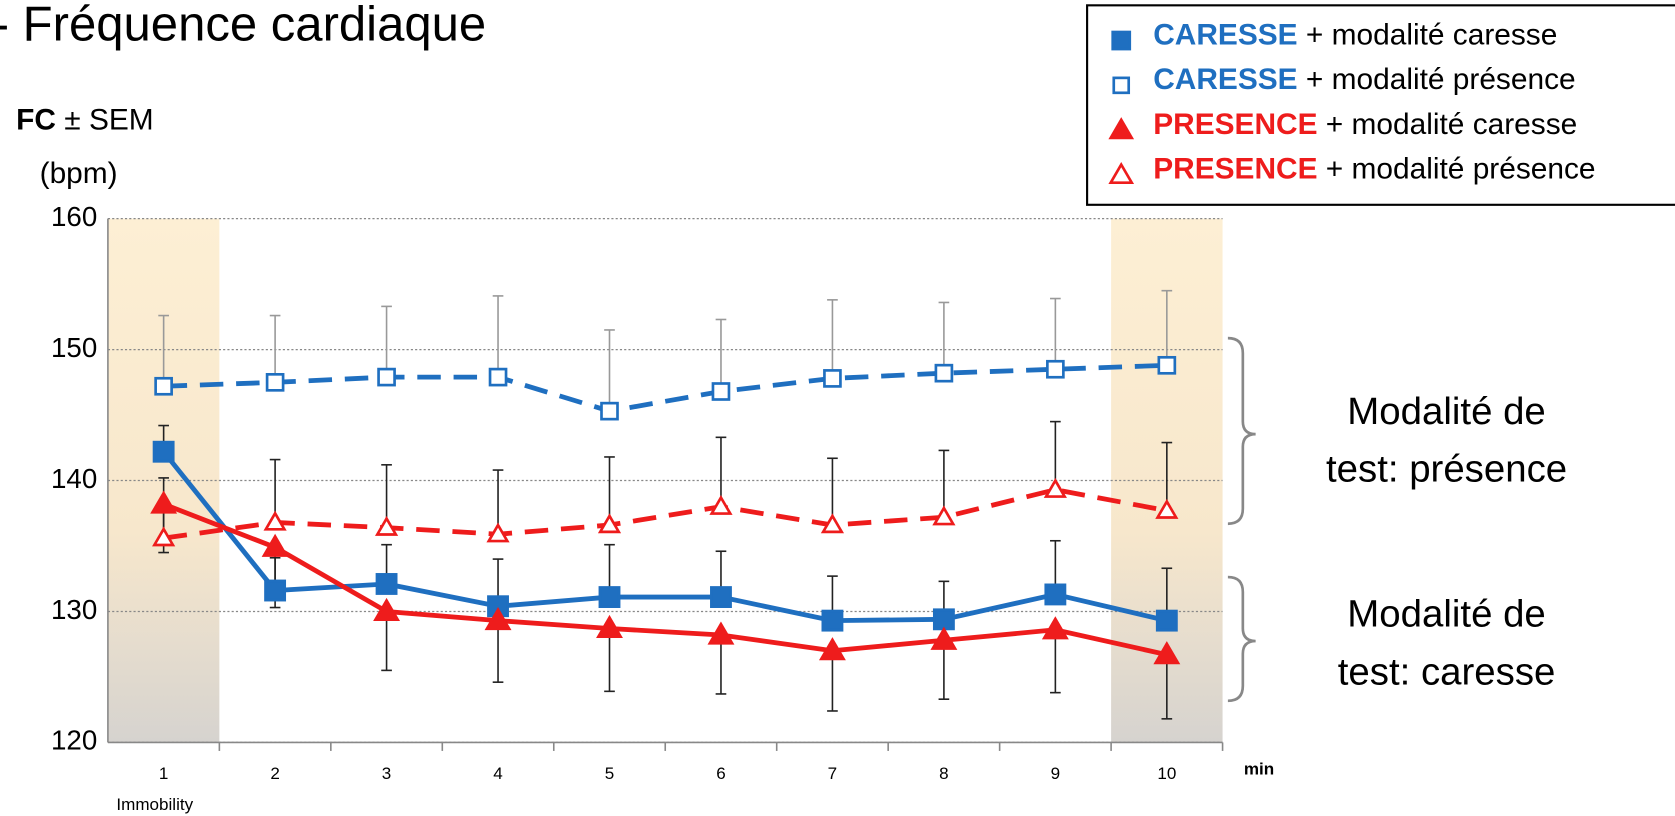 The width and height of the screenshot is (1675, 816). What do you see at coordinates (1446, 469) in the screenshot?
I see `annotation: test: présence` at bounding box center [1446, 469].